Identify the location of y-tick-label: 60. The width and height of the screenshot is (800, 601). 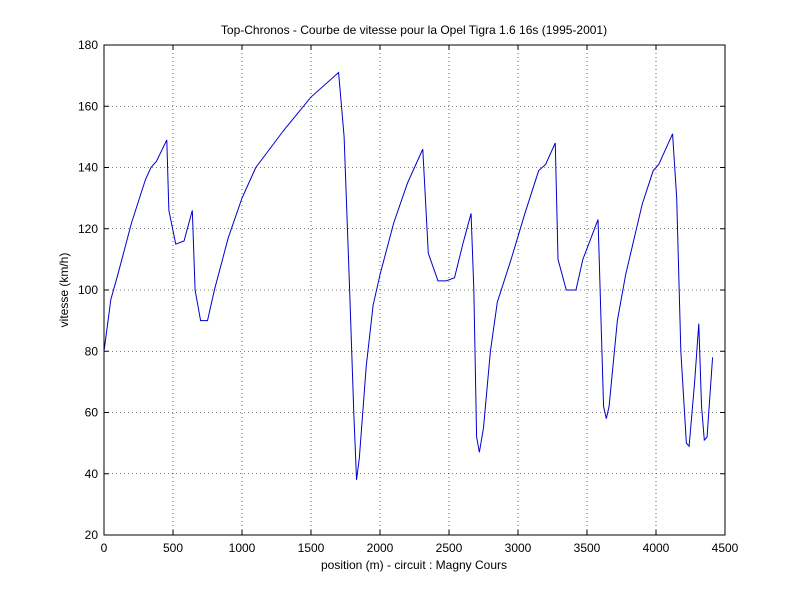
(92, 413).